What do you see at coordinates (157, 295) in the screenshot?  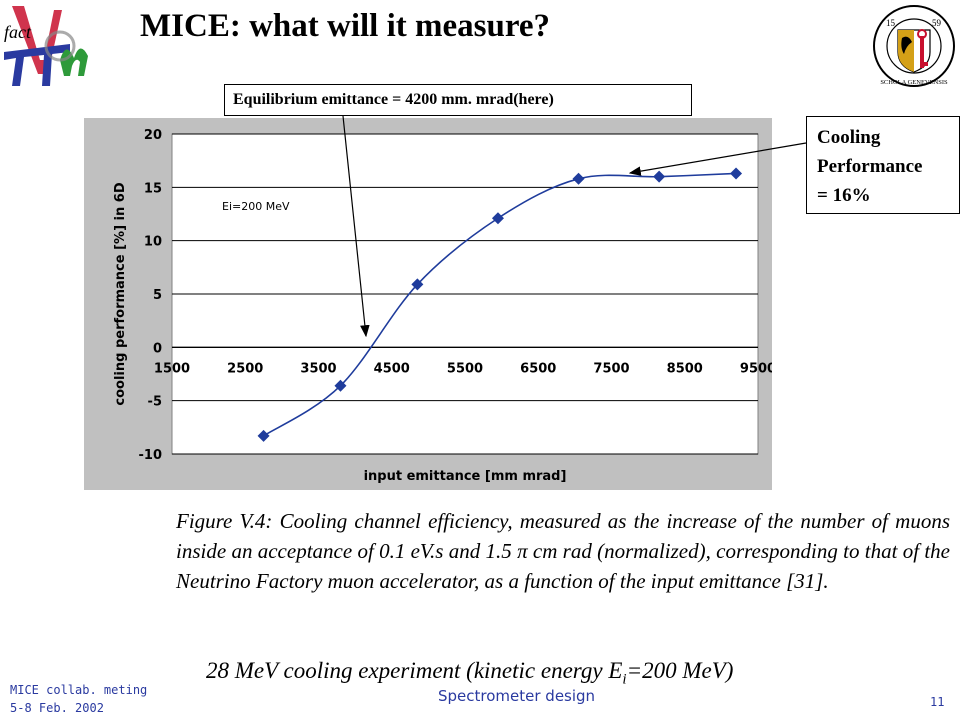 I see `y-tick-label: 5` at bounding box center [157, 295].